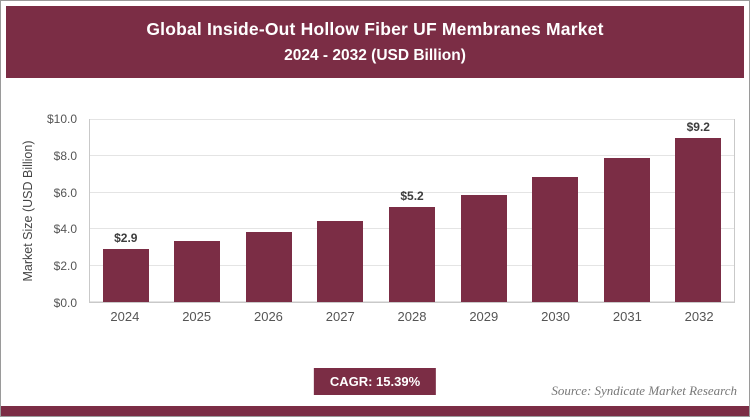 This screenshot has width=750, height=417. Describe the element at coordinates (126, 211) in the screenshot. I see `bar-slot-2024: $2.9` at that location.